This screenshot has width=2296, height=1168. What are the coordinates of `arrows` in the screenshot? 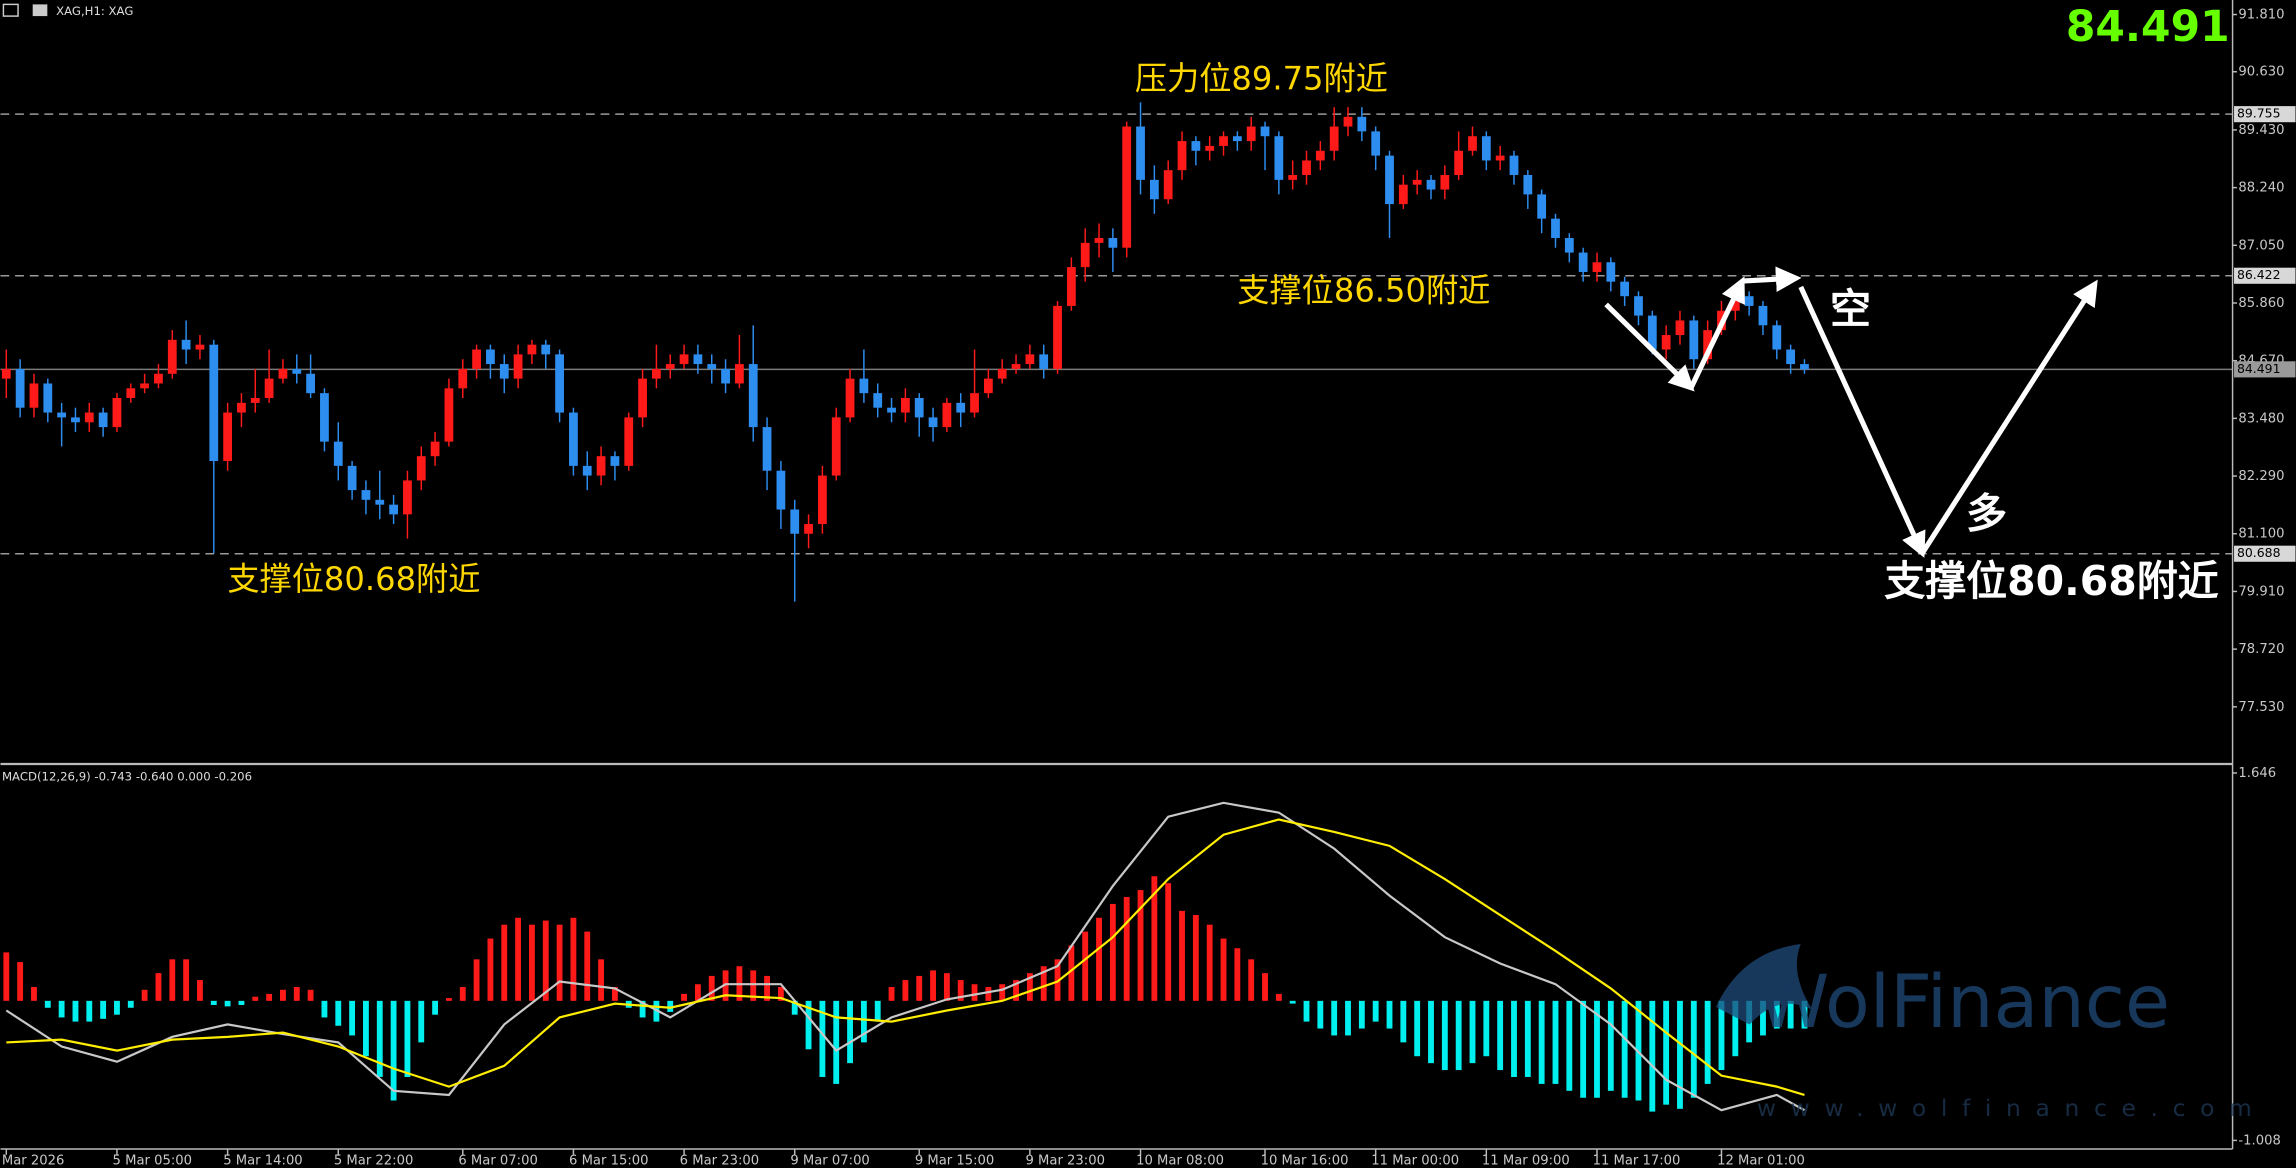 It's located at (1851, 412).